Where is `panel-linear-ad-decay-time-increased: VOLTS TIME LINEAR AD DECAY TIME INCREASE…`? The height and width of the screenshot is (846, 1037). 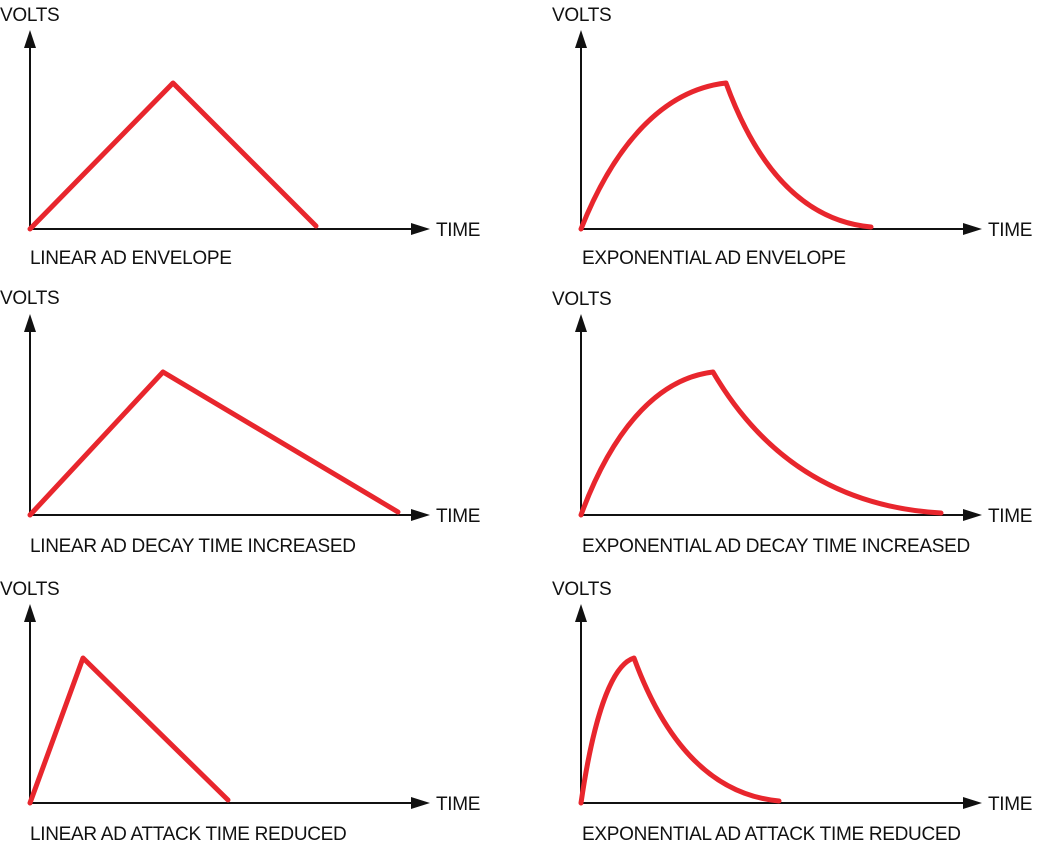
panel-linear-ad-decay-time-increased: VOLTS TIME LINEAR AD DECAY TIME INCREASE… is located at coordinates (240, 422).